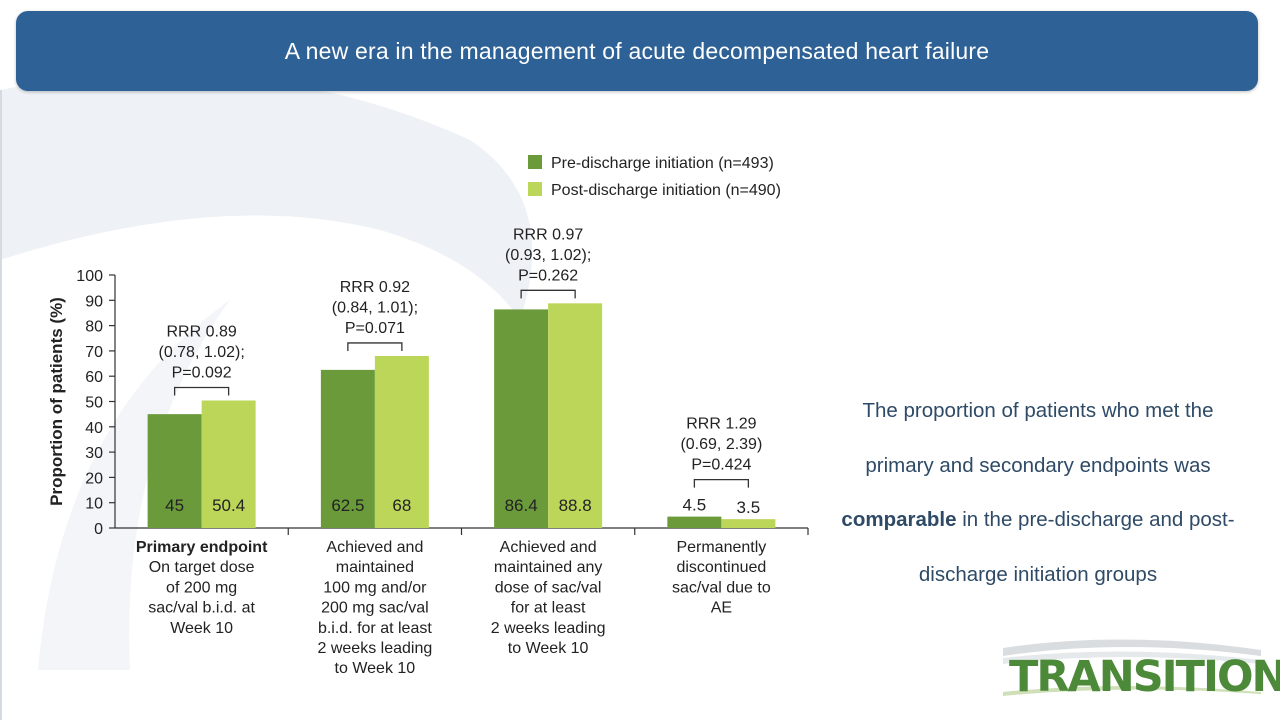 The width and height of the screenshot is (1280, 720). I want to click on legend-label: Post-discharge initiation (n=490), so click(666, 190).